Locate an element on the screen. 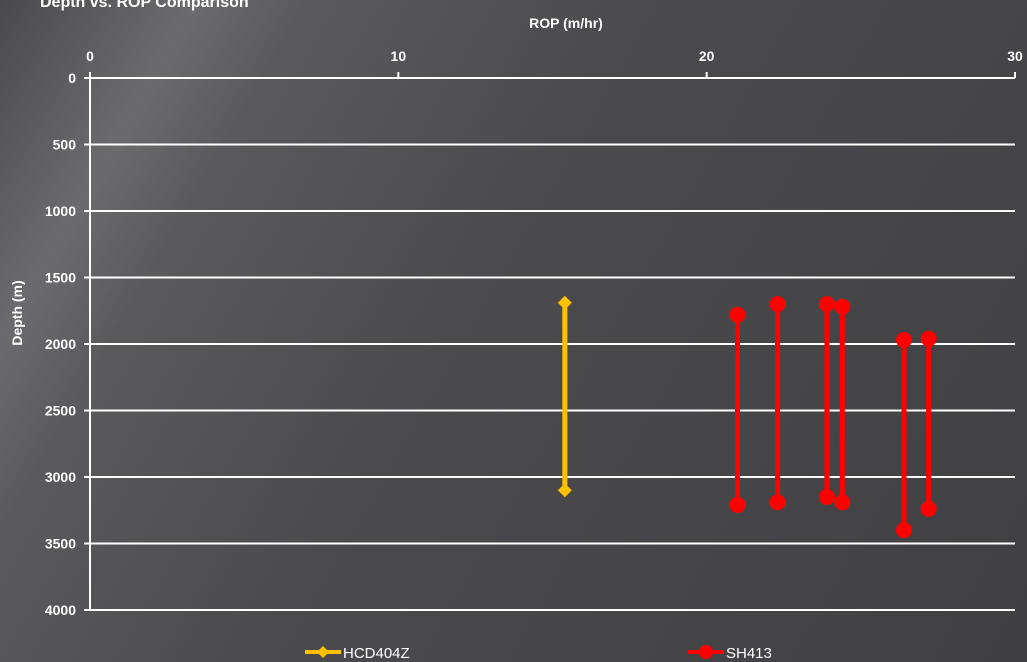 Image resolution: width=1027 pixels, height=662 pixels. legend-item-sh413: SH413 is located at coordinates (730, 653).